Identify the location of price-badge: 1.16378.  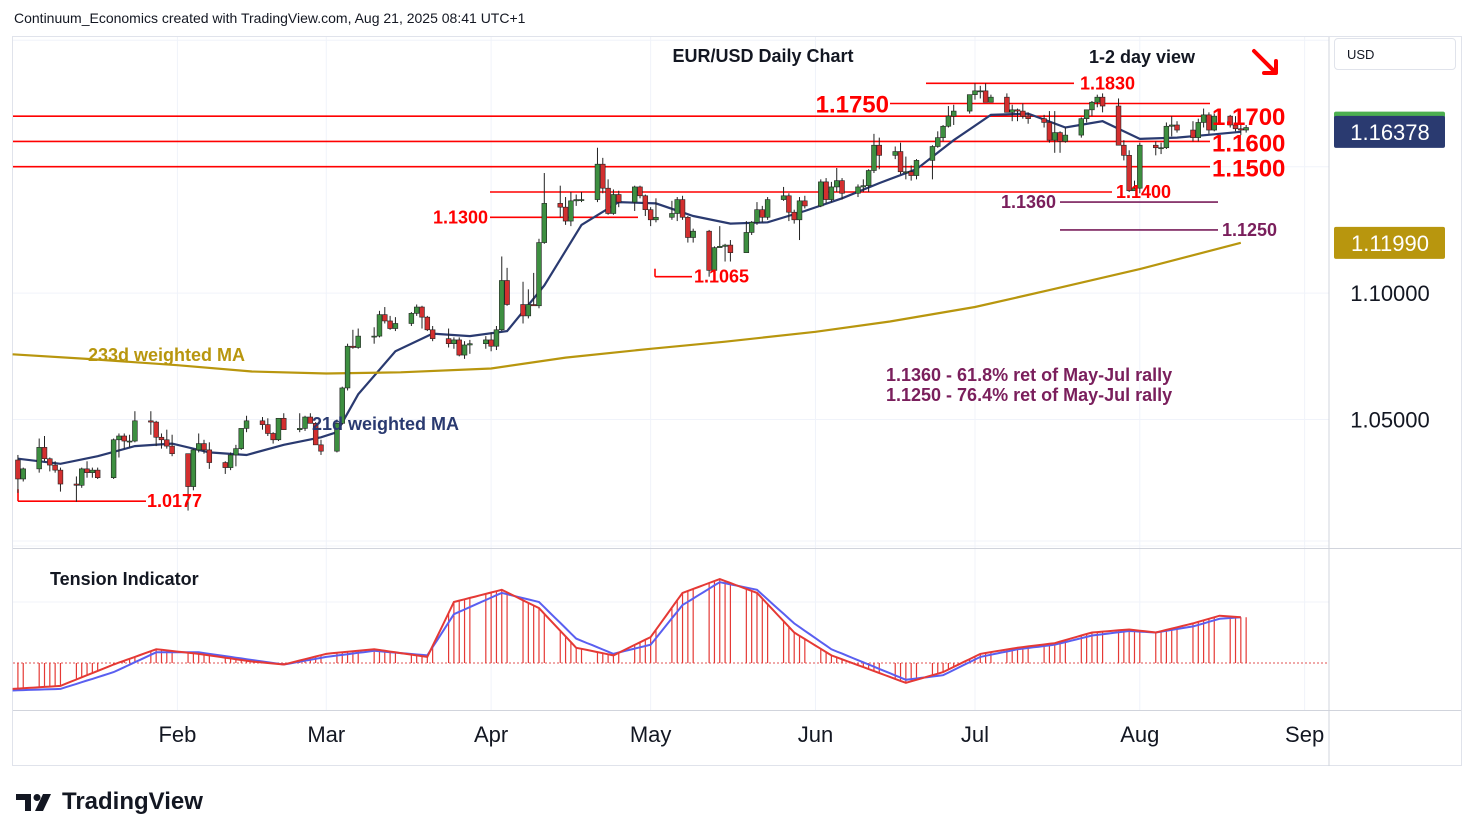
(1389, 131).